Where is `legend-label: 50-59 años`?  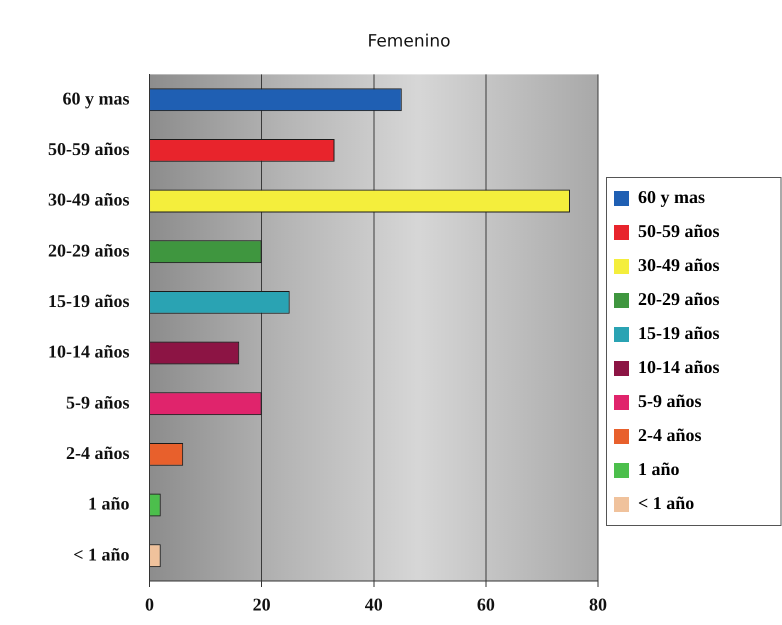
legend-label: 50-59 años is located at coordinates (679, 231).